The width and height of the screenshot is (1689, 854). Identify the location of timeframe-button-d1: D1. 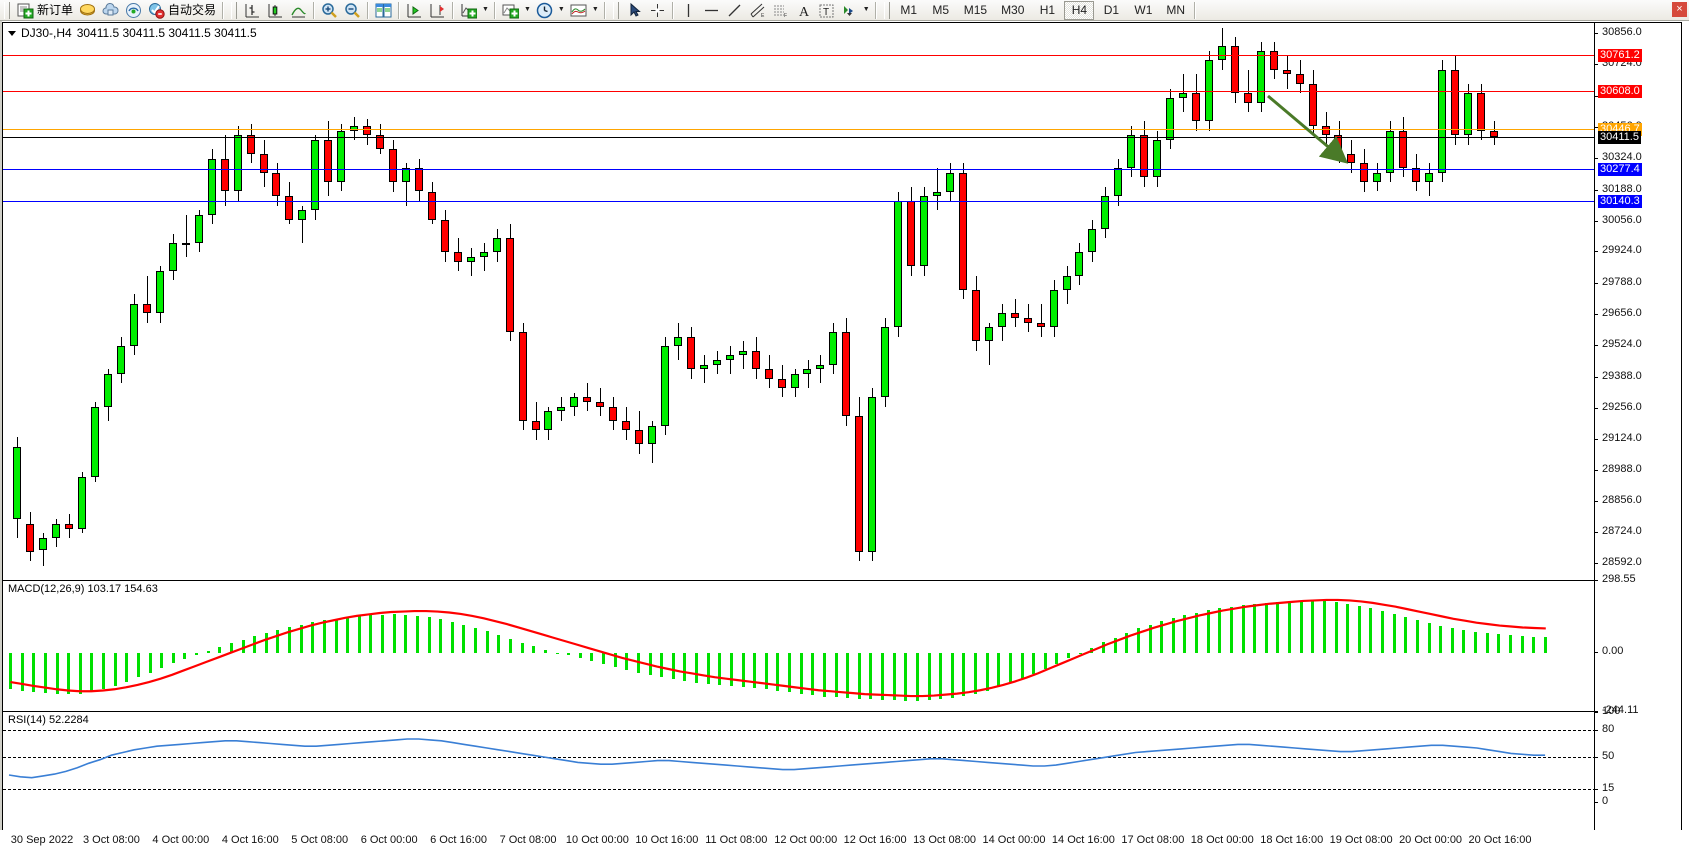
(1111, 10).